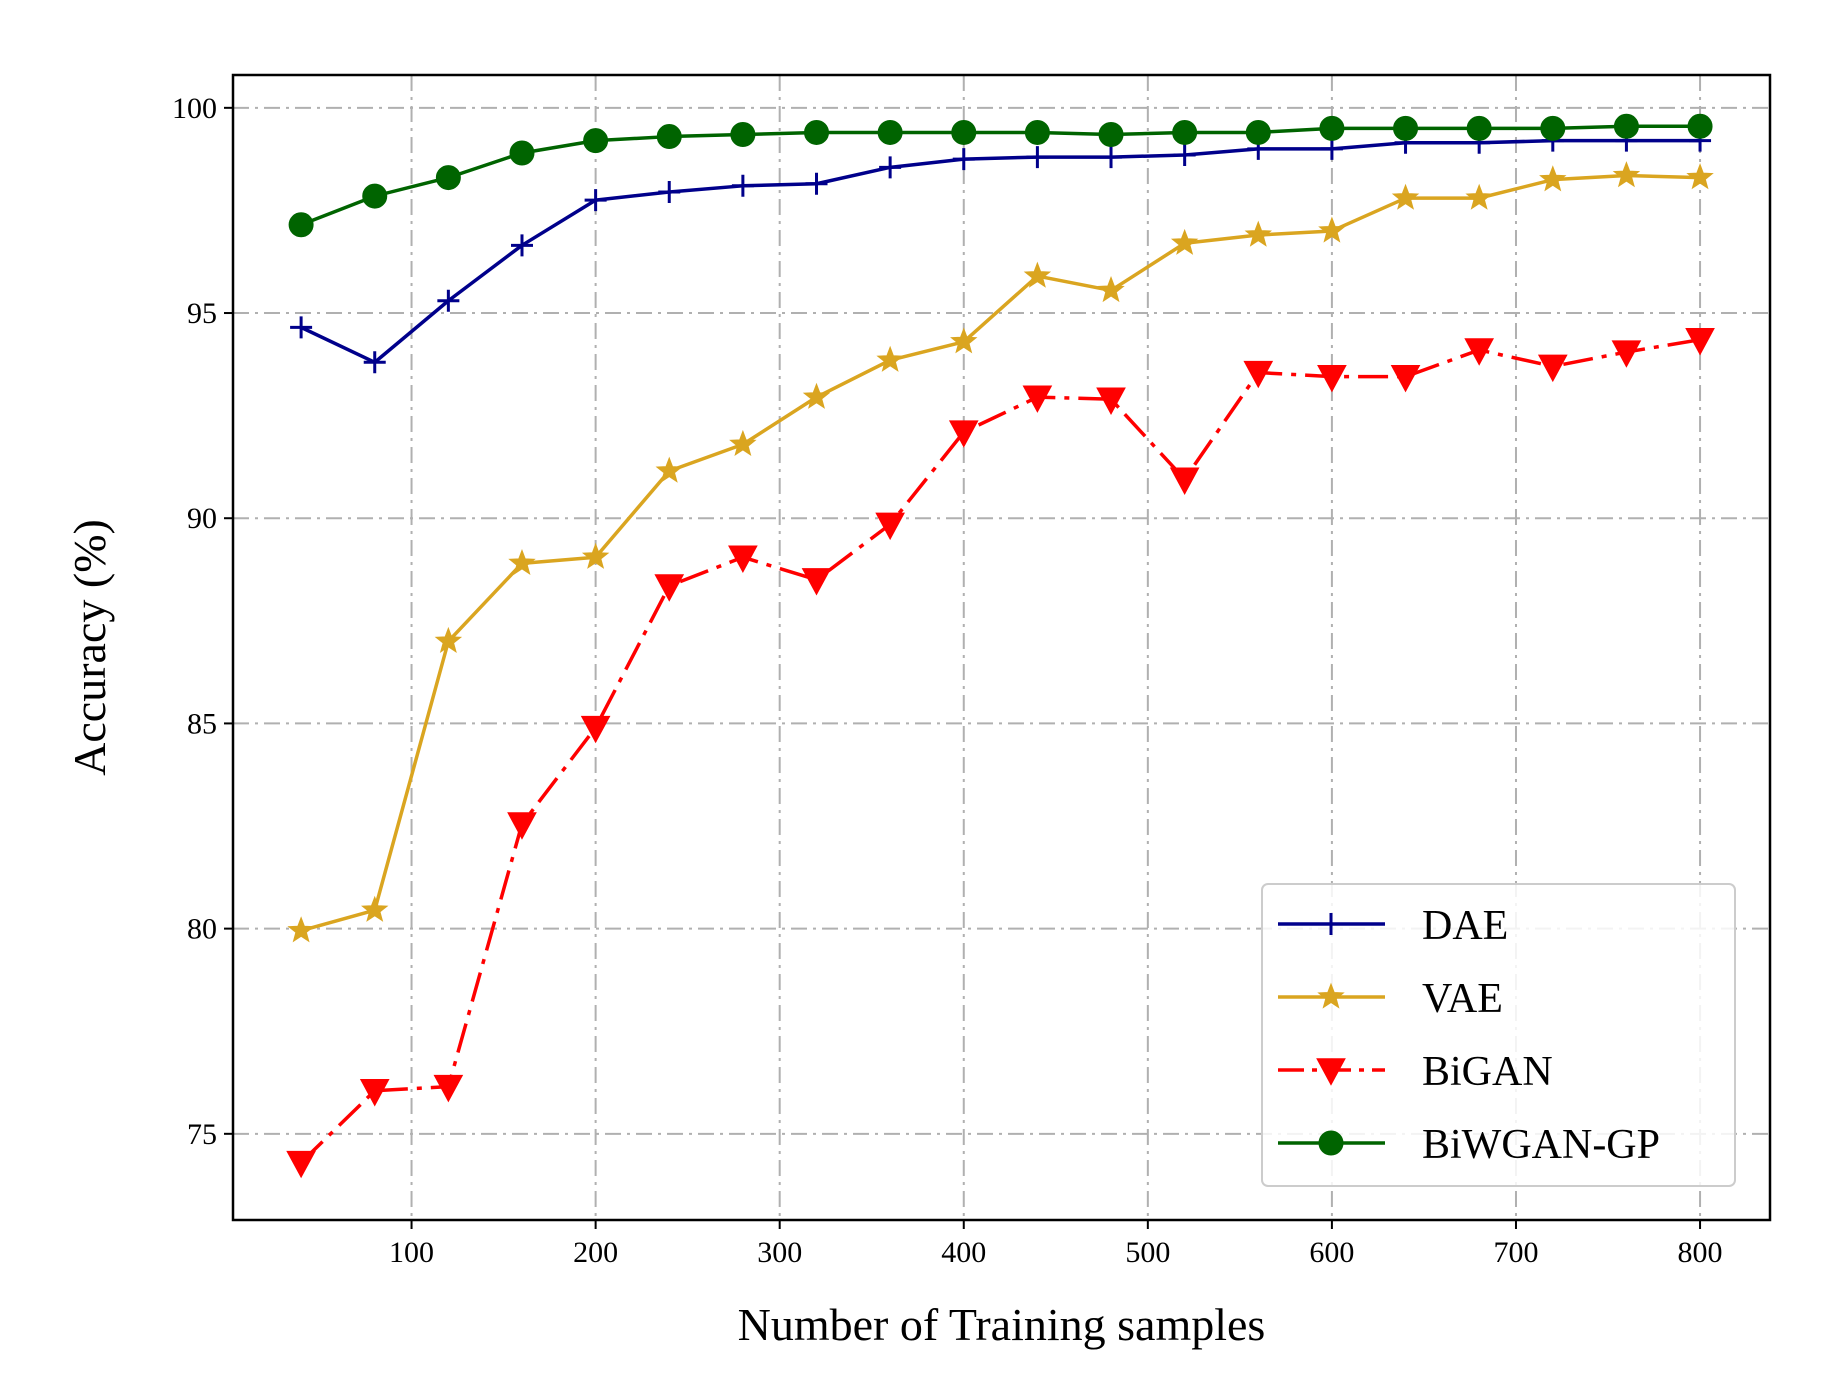 The image size is (1826, 1397). Describe the element at coordinates (963, 1252) in the screenshot. I see `x-tick-label: 400` at that location.